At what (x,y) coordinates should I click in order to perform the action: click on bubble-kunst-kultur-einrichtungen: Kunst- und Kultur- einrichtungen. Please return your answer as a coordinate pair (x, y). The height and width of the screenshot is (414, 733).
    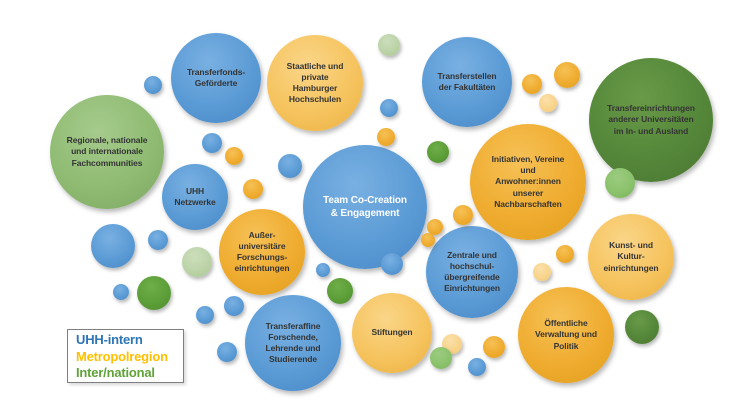
    Looking at the image, I should click on (631, 257).